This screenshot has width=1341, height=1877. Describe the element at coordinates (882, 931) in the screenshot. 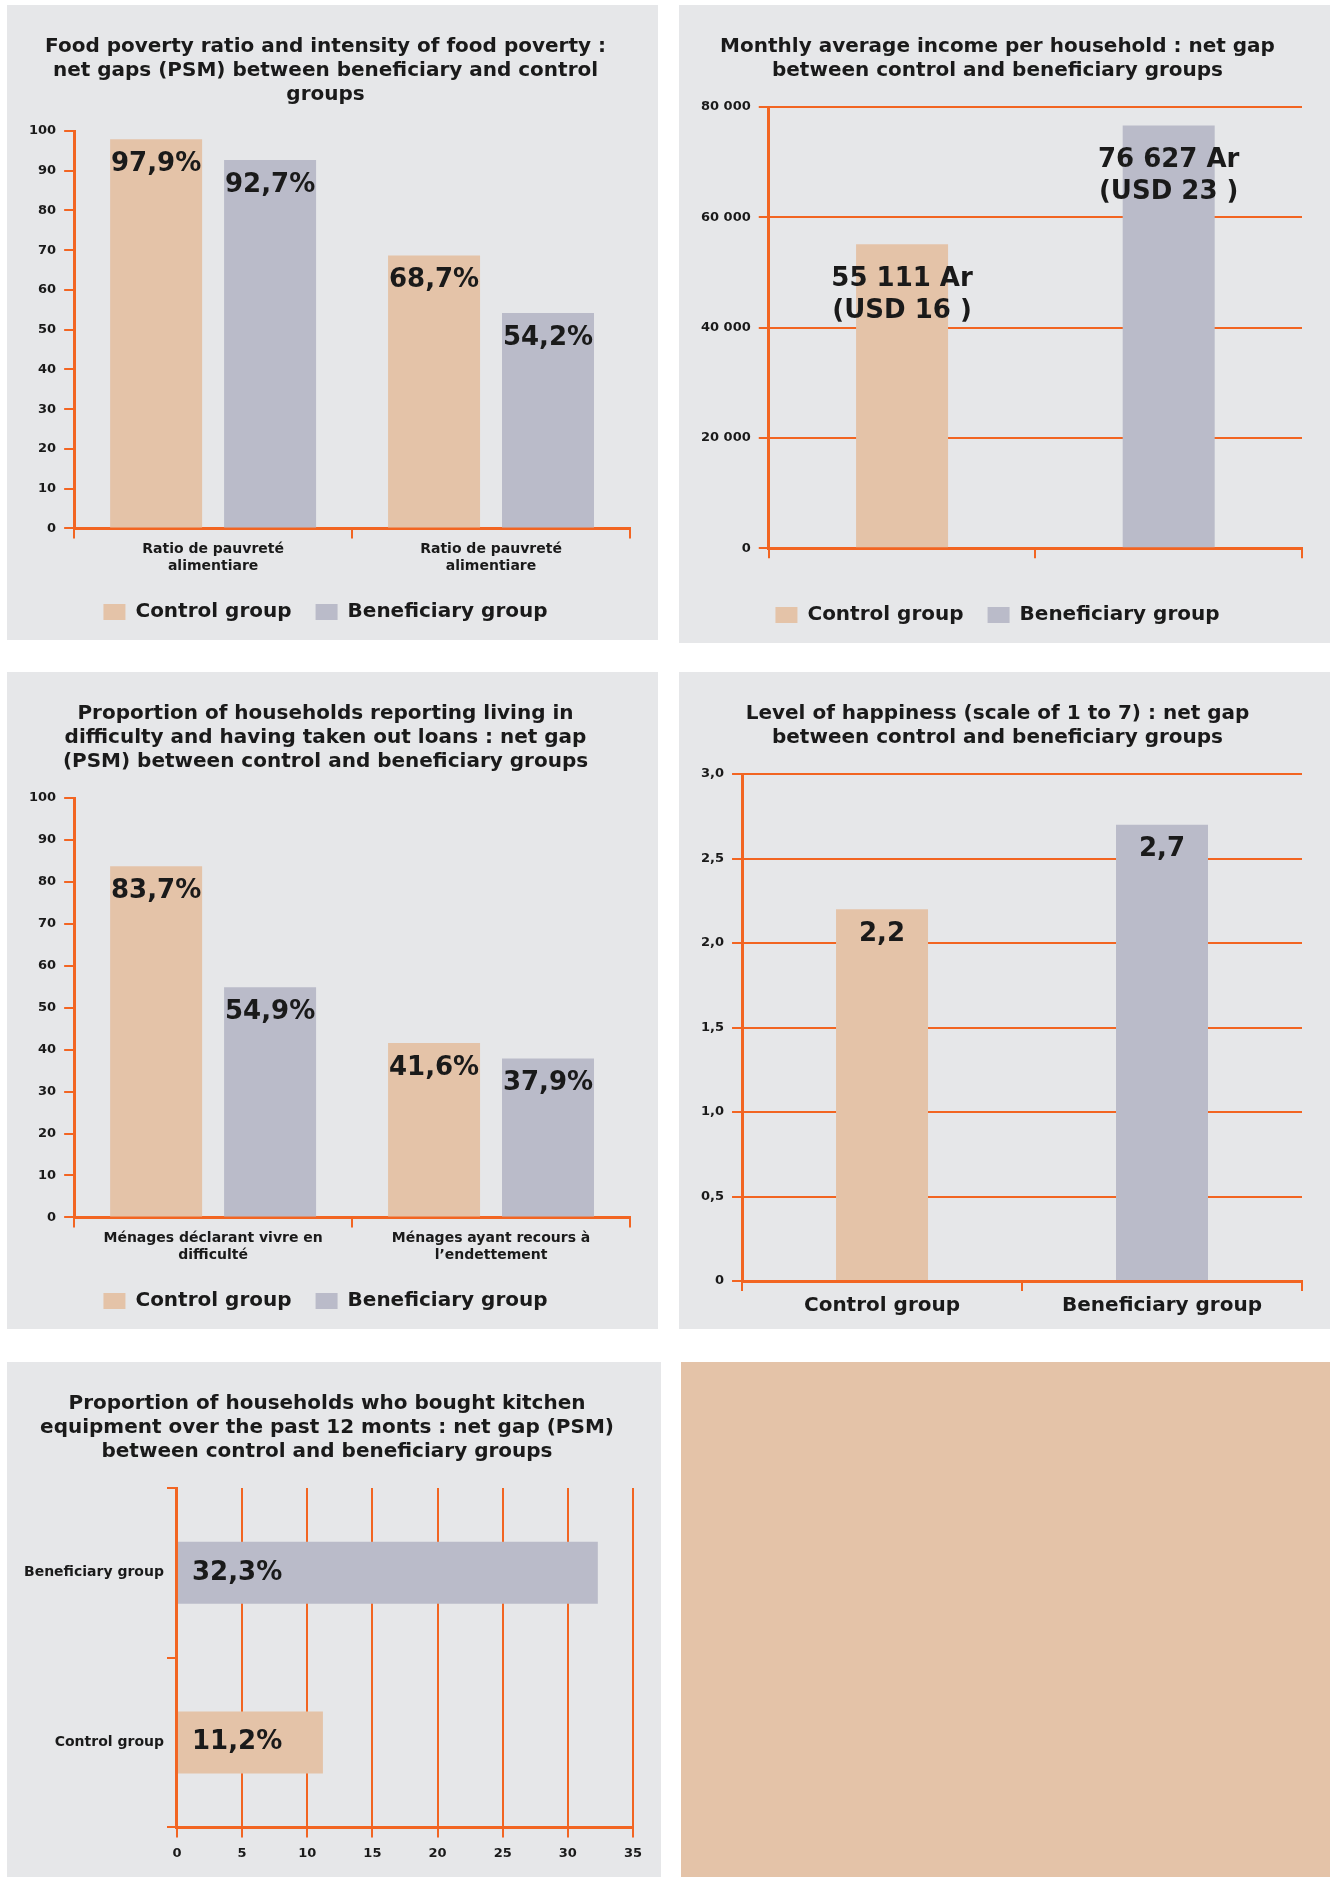

I see `data-label: 2,2` at that location.